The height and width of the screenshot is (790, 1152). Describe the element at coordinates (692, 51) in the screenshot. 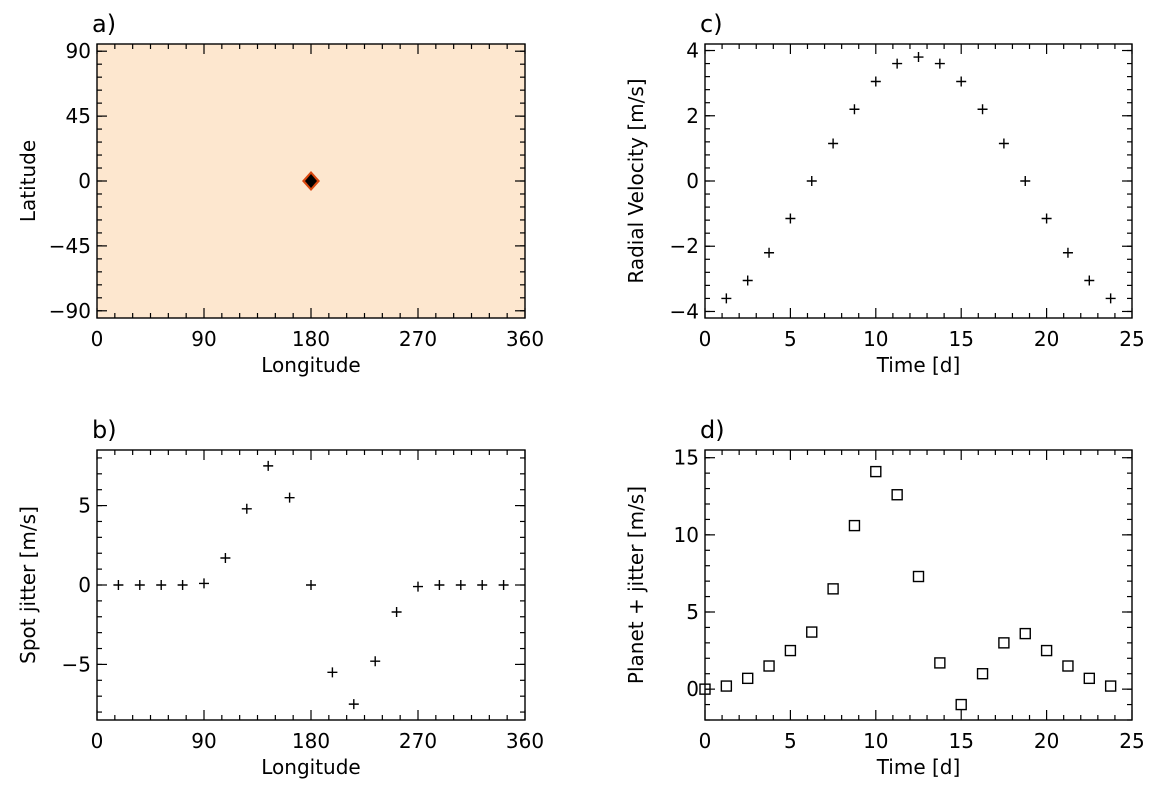

I see `y-tick-label: 4` at that location.